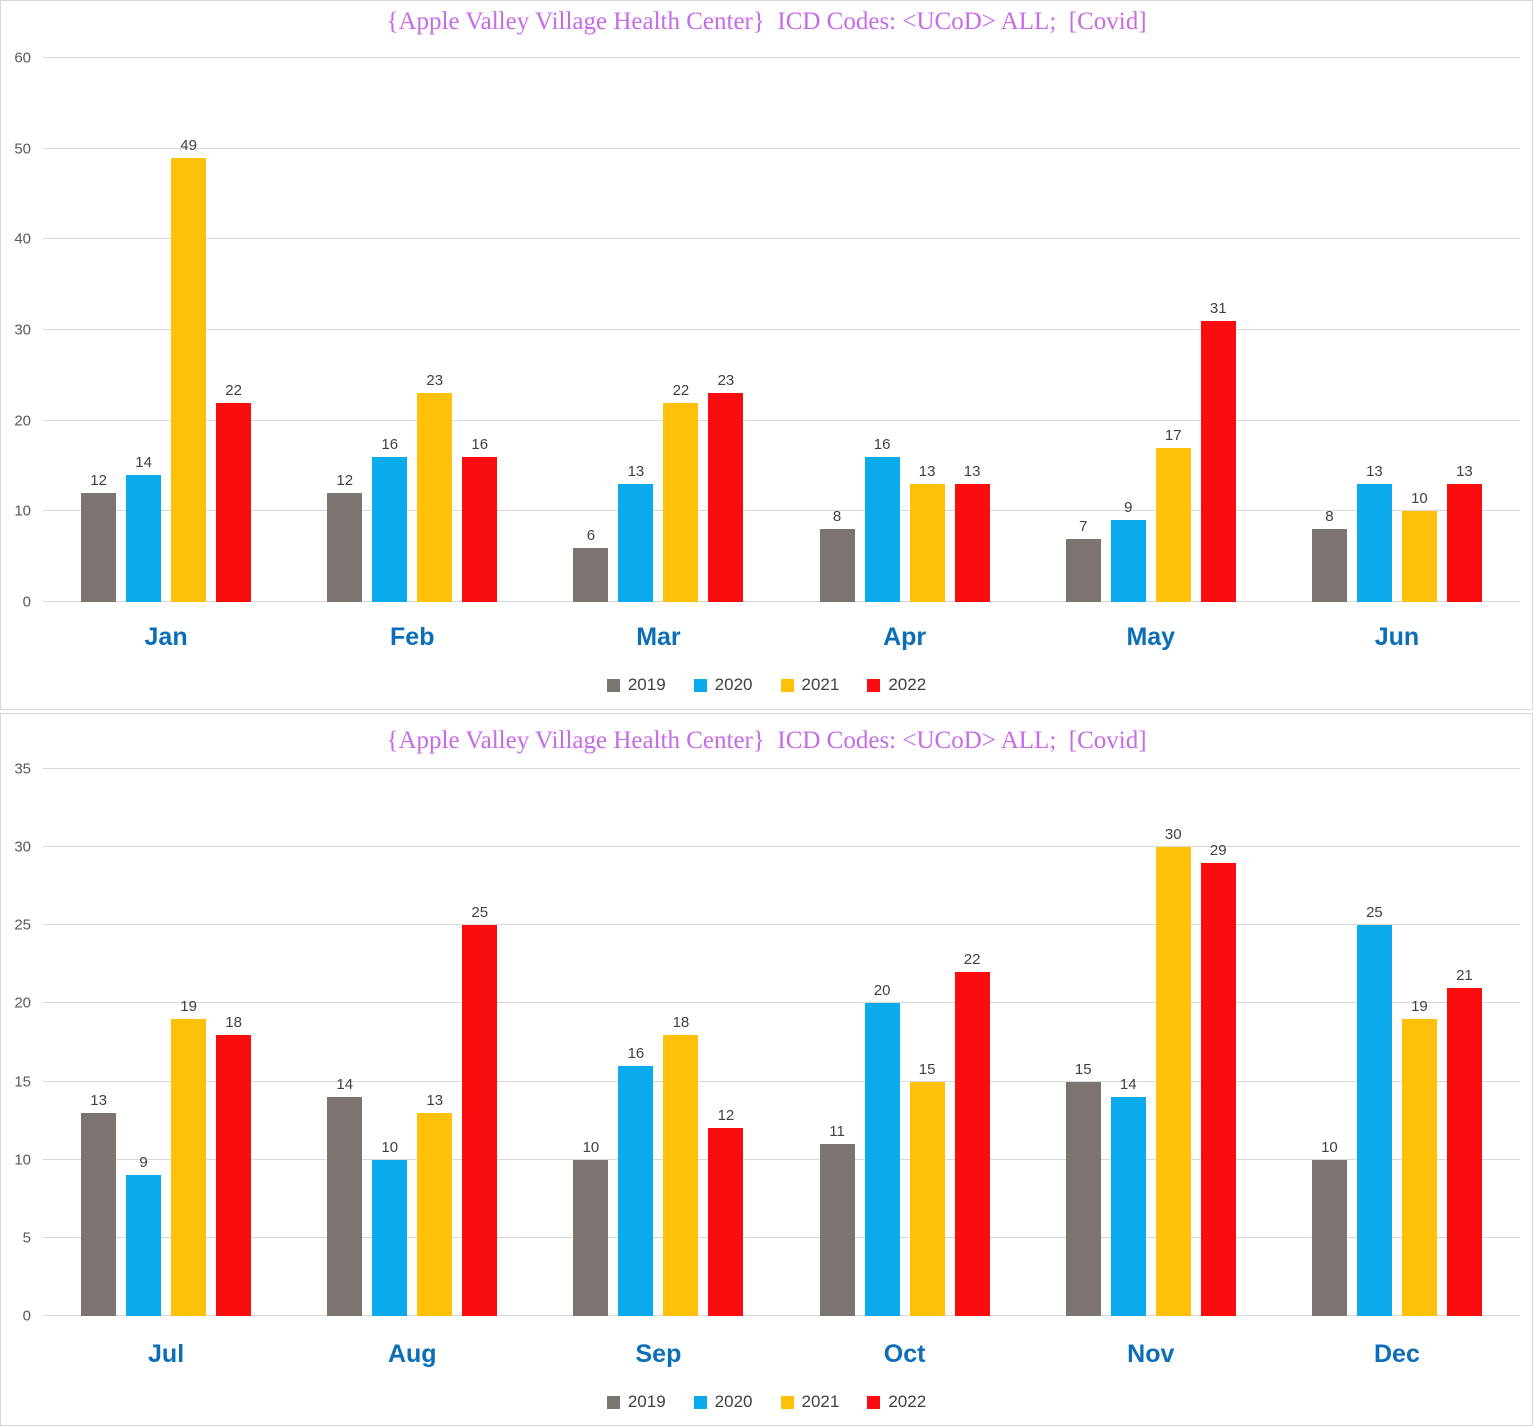 Image resolution: width=1533 pixels, height=1428 pixels. What do you see at coordinates (1374, 1110) in the screenshot?
I see `bar-2020-dec: 25` at bounding box center [1374, 1110].